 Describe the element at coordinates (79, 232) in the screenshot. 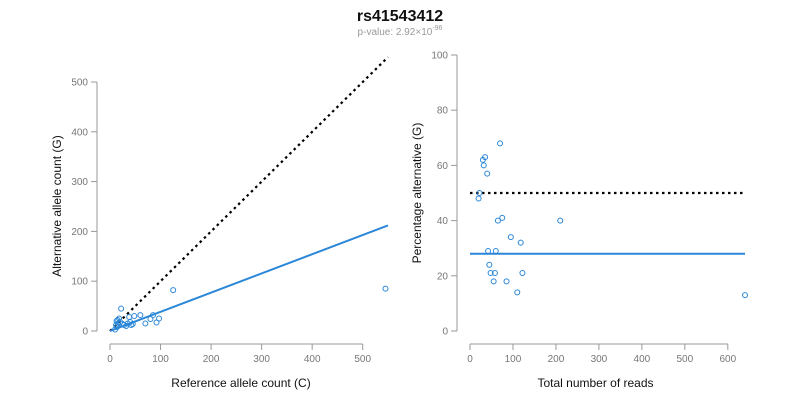

I see `y-tick-label: 200` at that location.